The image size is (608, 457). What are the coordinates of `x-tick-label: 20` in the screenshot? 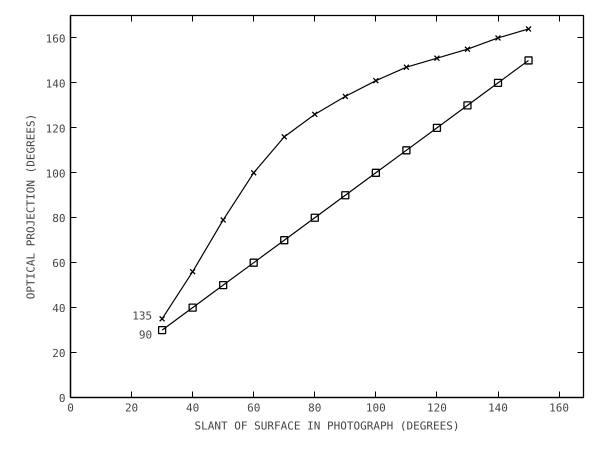 It's located at (131, 408).